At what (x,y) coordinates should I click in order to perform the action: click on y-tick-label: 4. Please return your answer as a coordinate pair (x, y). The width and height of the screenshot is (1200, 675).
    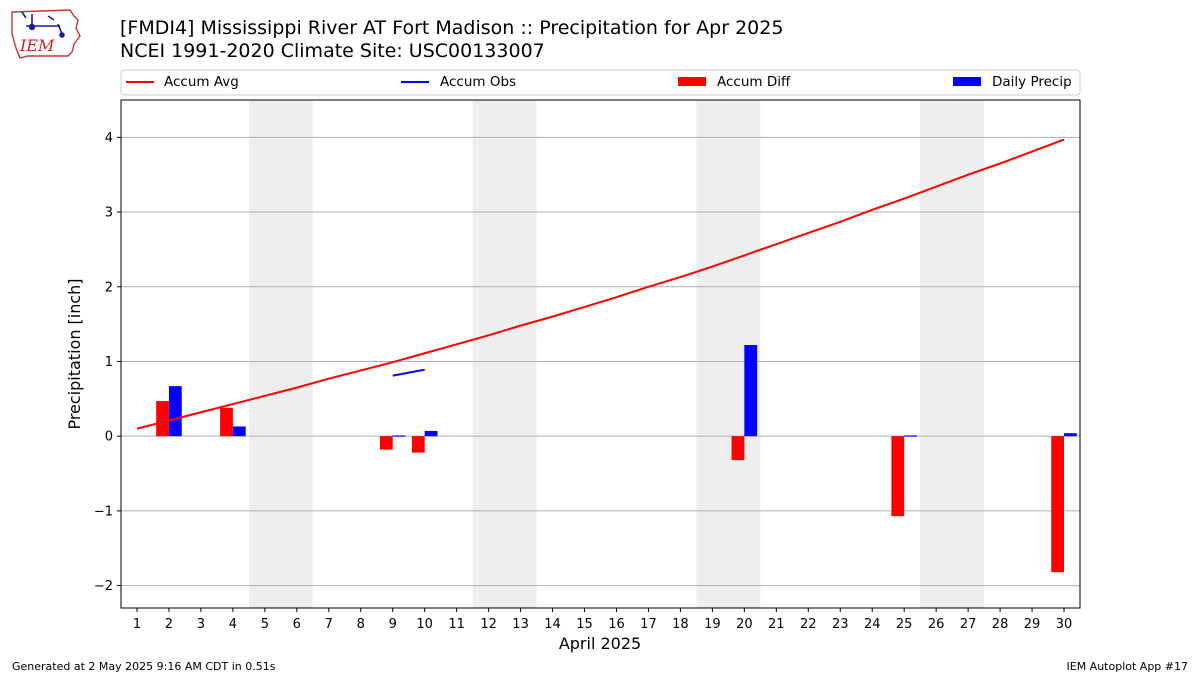
    Looking at the image, I should click on (109, 138).